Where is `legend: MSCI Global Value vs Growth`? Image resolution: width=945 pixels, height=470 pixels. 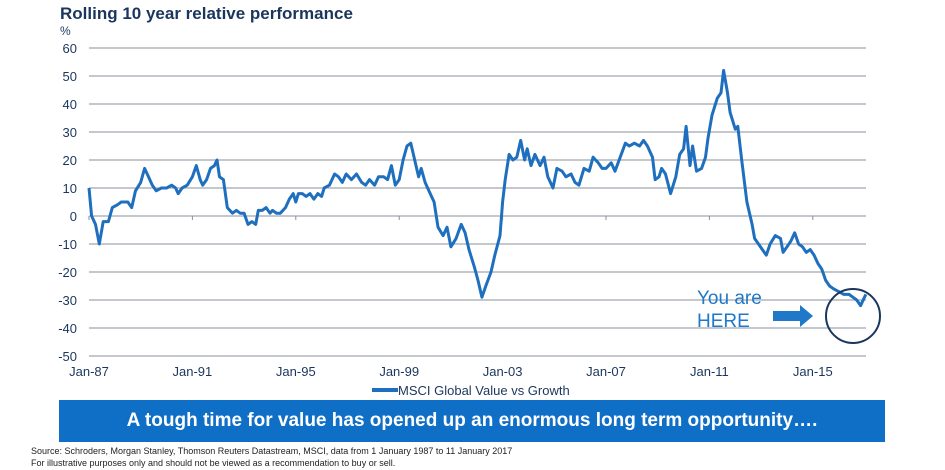
legend: MSCI Global Value vs Growth is located at coordinates (471, 390).